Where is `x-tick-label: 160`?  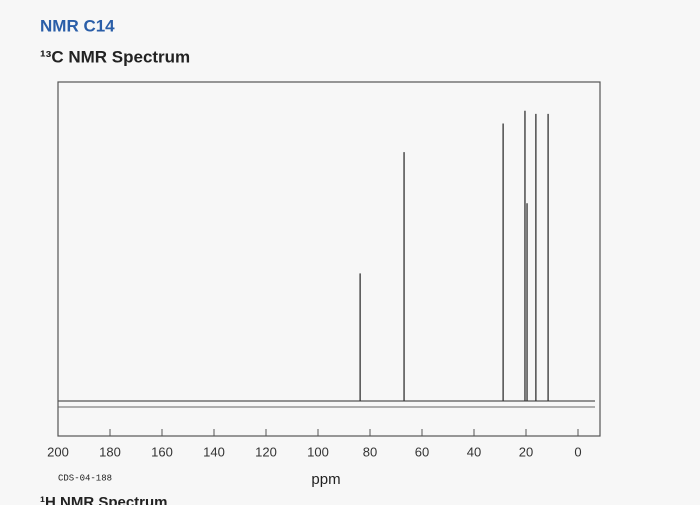 x-tick-label: 160 is located at coordinates (162, 451).